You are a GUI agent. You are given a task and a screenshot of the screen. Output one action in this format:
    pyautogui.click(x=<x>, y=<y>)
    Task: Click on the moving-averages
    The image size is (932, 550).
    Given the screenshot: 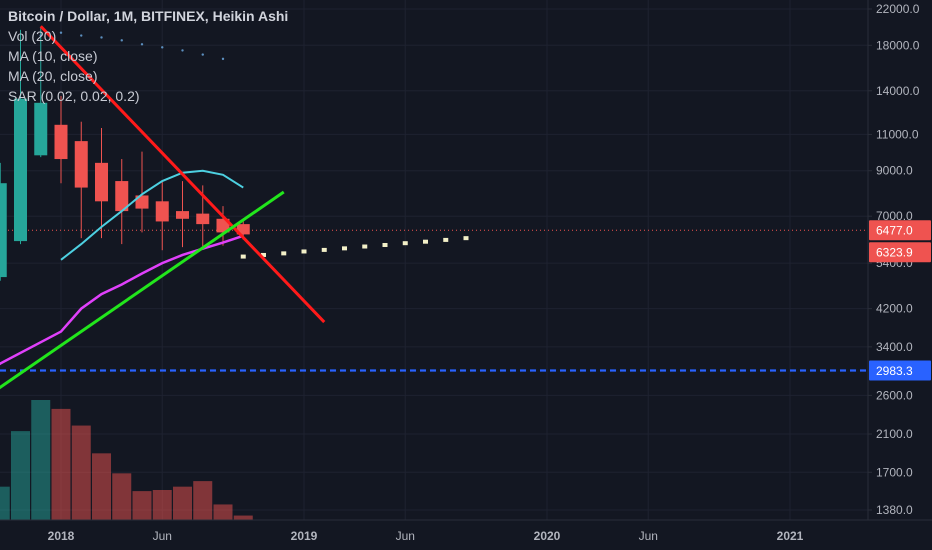 What is the action you would take?
    pyautogui.click(x=122, y=267)
    